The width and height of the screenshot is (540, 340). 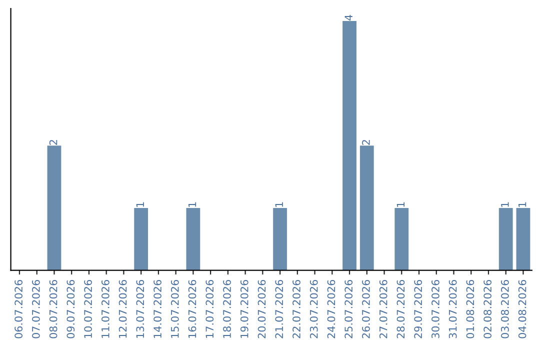 What do you see at coordinates (53, 309) in the screenshot?
I see `x-tick-label: 08.07.2026` at bounding box center [53, 309].